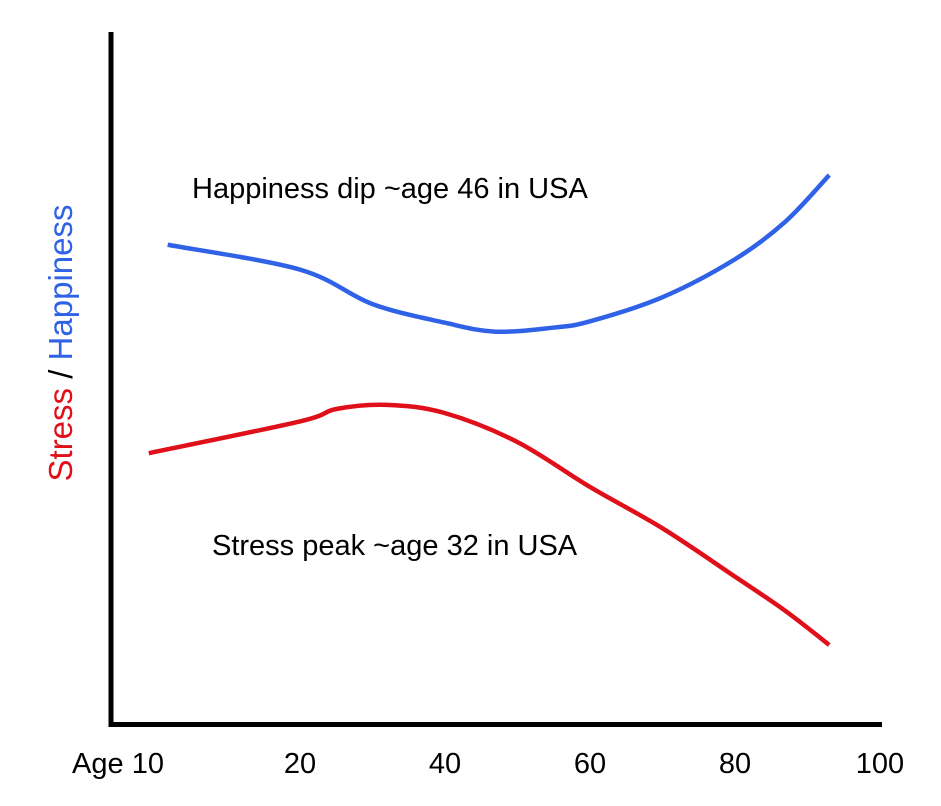 This screenshot has height=806, width=941. Describe the element at coordinates (445, 764) in the screenshot. I see `x-tick-label: 40` at that location.